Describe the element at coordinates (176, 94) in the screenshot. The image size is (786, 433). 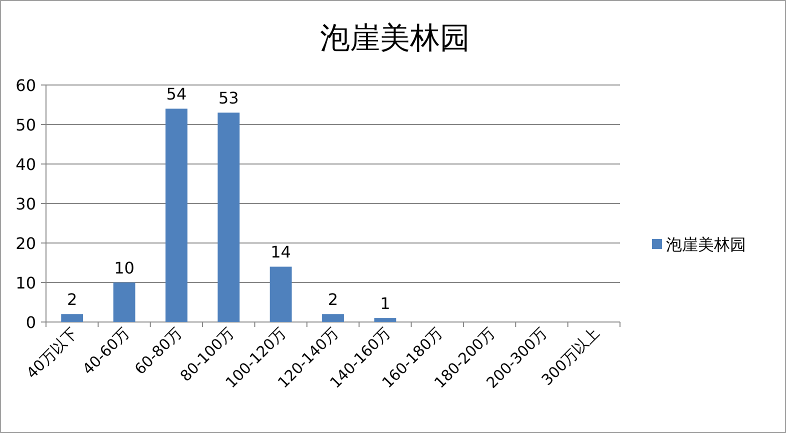
I see `data-label: 54` at that location.